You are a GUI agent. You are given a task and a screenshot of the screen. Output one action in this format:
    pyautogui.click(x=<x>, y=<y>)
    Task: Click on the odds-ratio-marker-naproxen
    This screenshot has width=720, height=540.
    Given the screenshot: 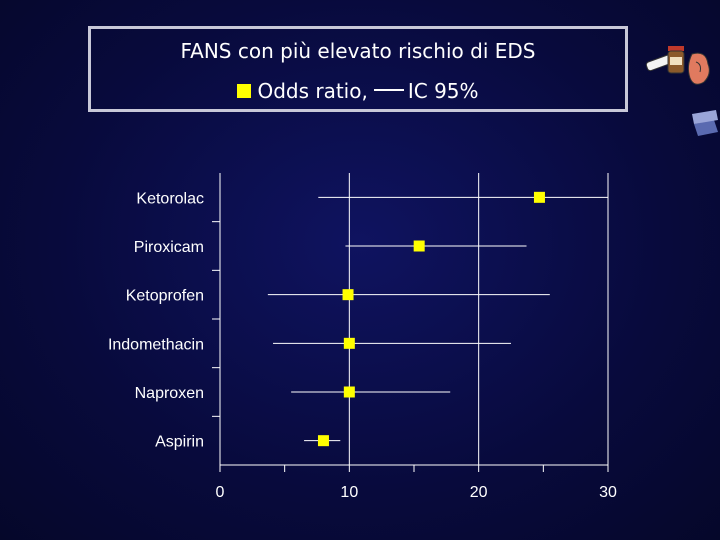 What is the action you would take?
    pyautogui.click(x=349, y=392)
    